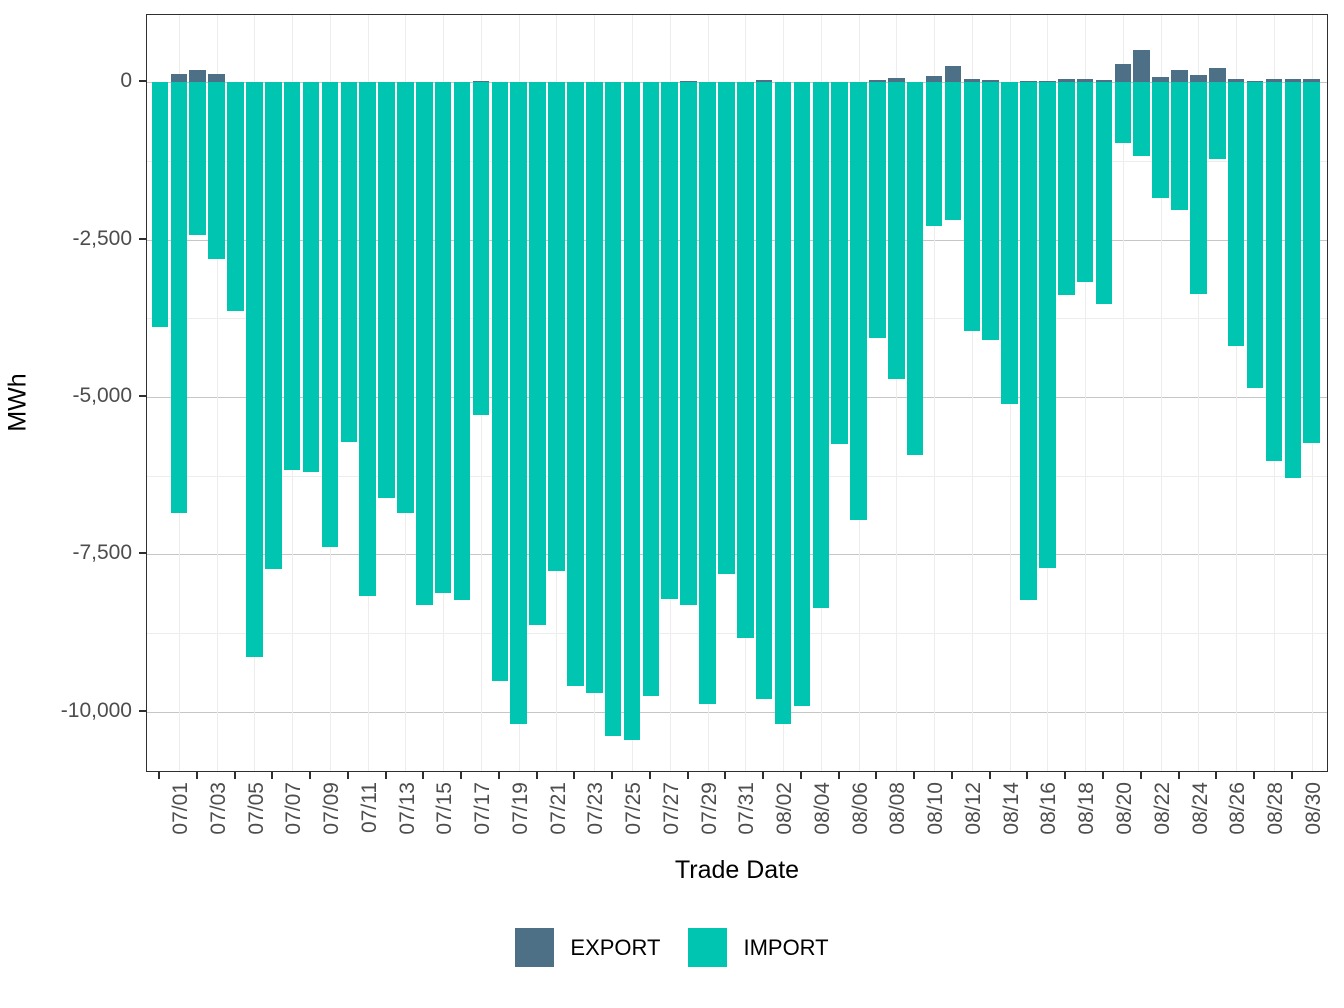 Image resolution: width=1344 pixels, height=1008 pixels. I want to click on x-tick-label: 07/09, so click(332, 808).